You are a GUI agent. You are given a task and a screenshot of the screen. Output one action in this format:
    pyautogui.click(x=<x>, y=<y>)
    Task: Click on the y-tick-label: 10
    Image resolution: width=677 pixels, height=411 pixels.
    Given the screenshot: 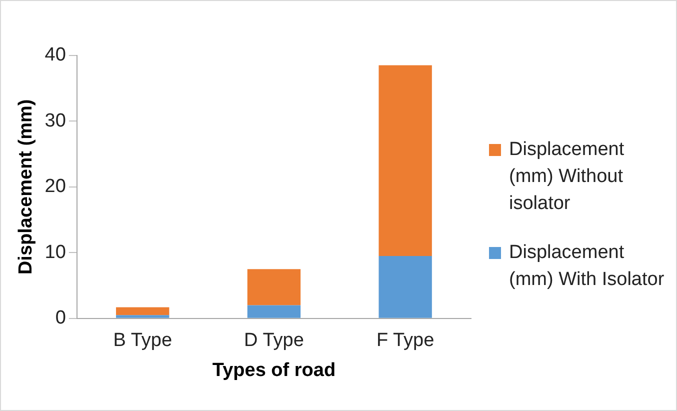 What is the action you would take?
    pyautogui.click(x=55, y=252)
    